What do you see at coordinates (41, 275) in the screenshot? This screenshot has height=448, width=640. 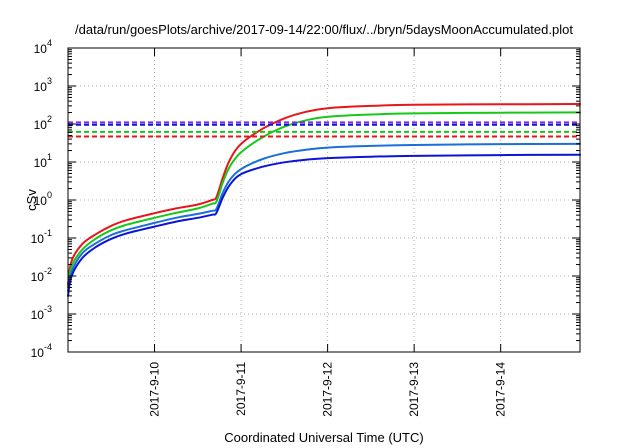 I see `y-tick-label: 10⁻²` at bounding box center [41, 275].